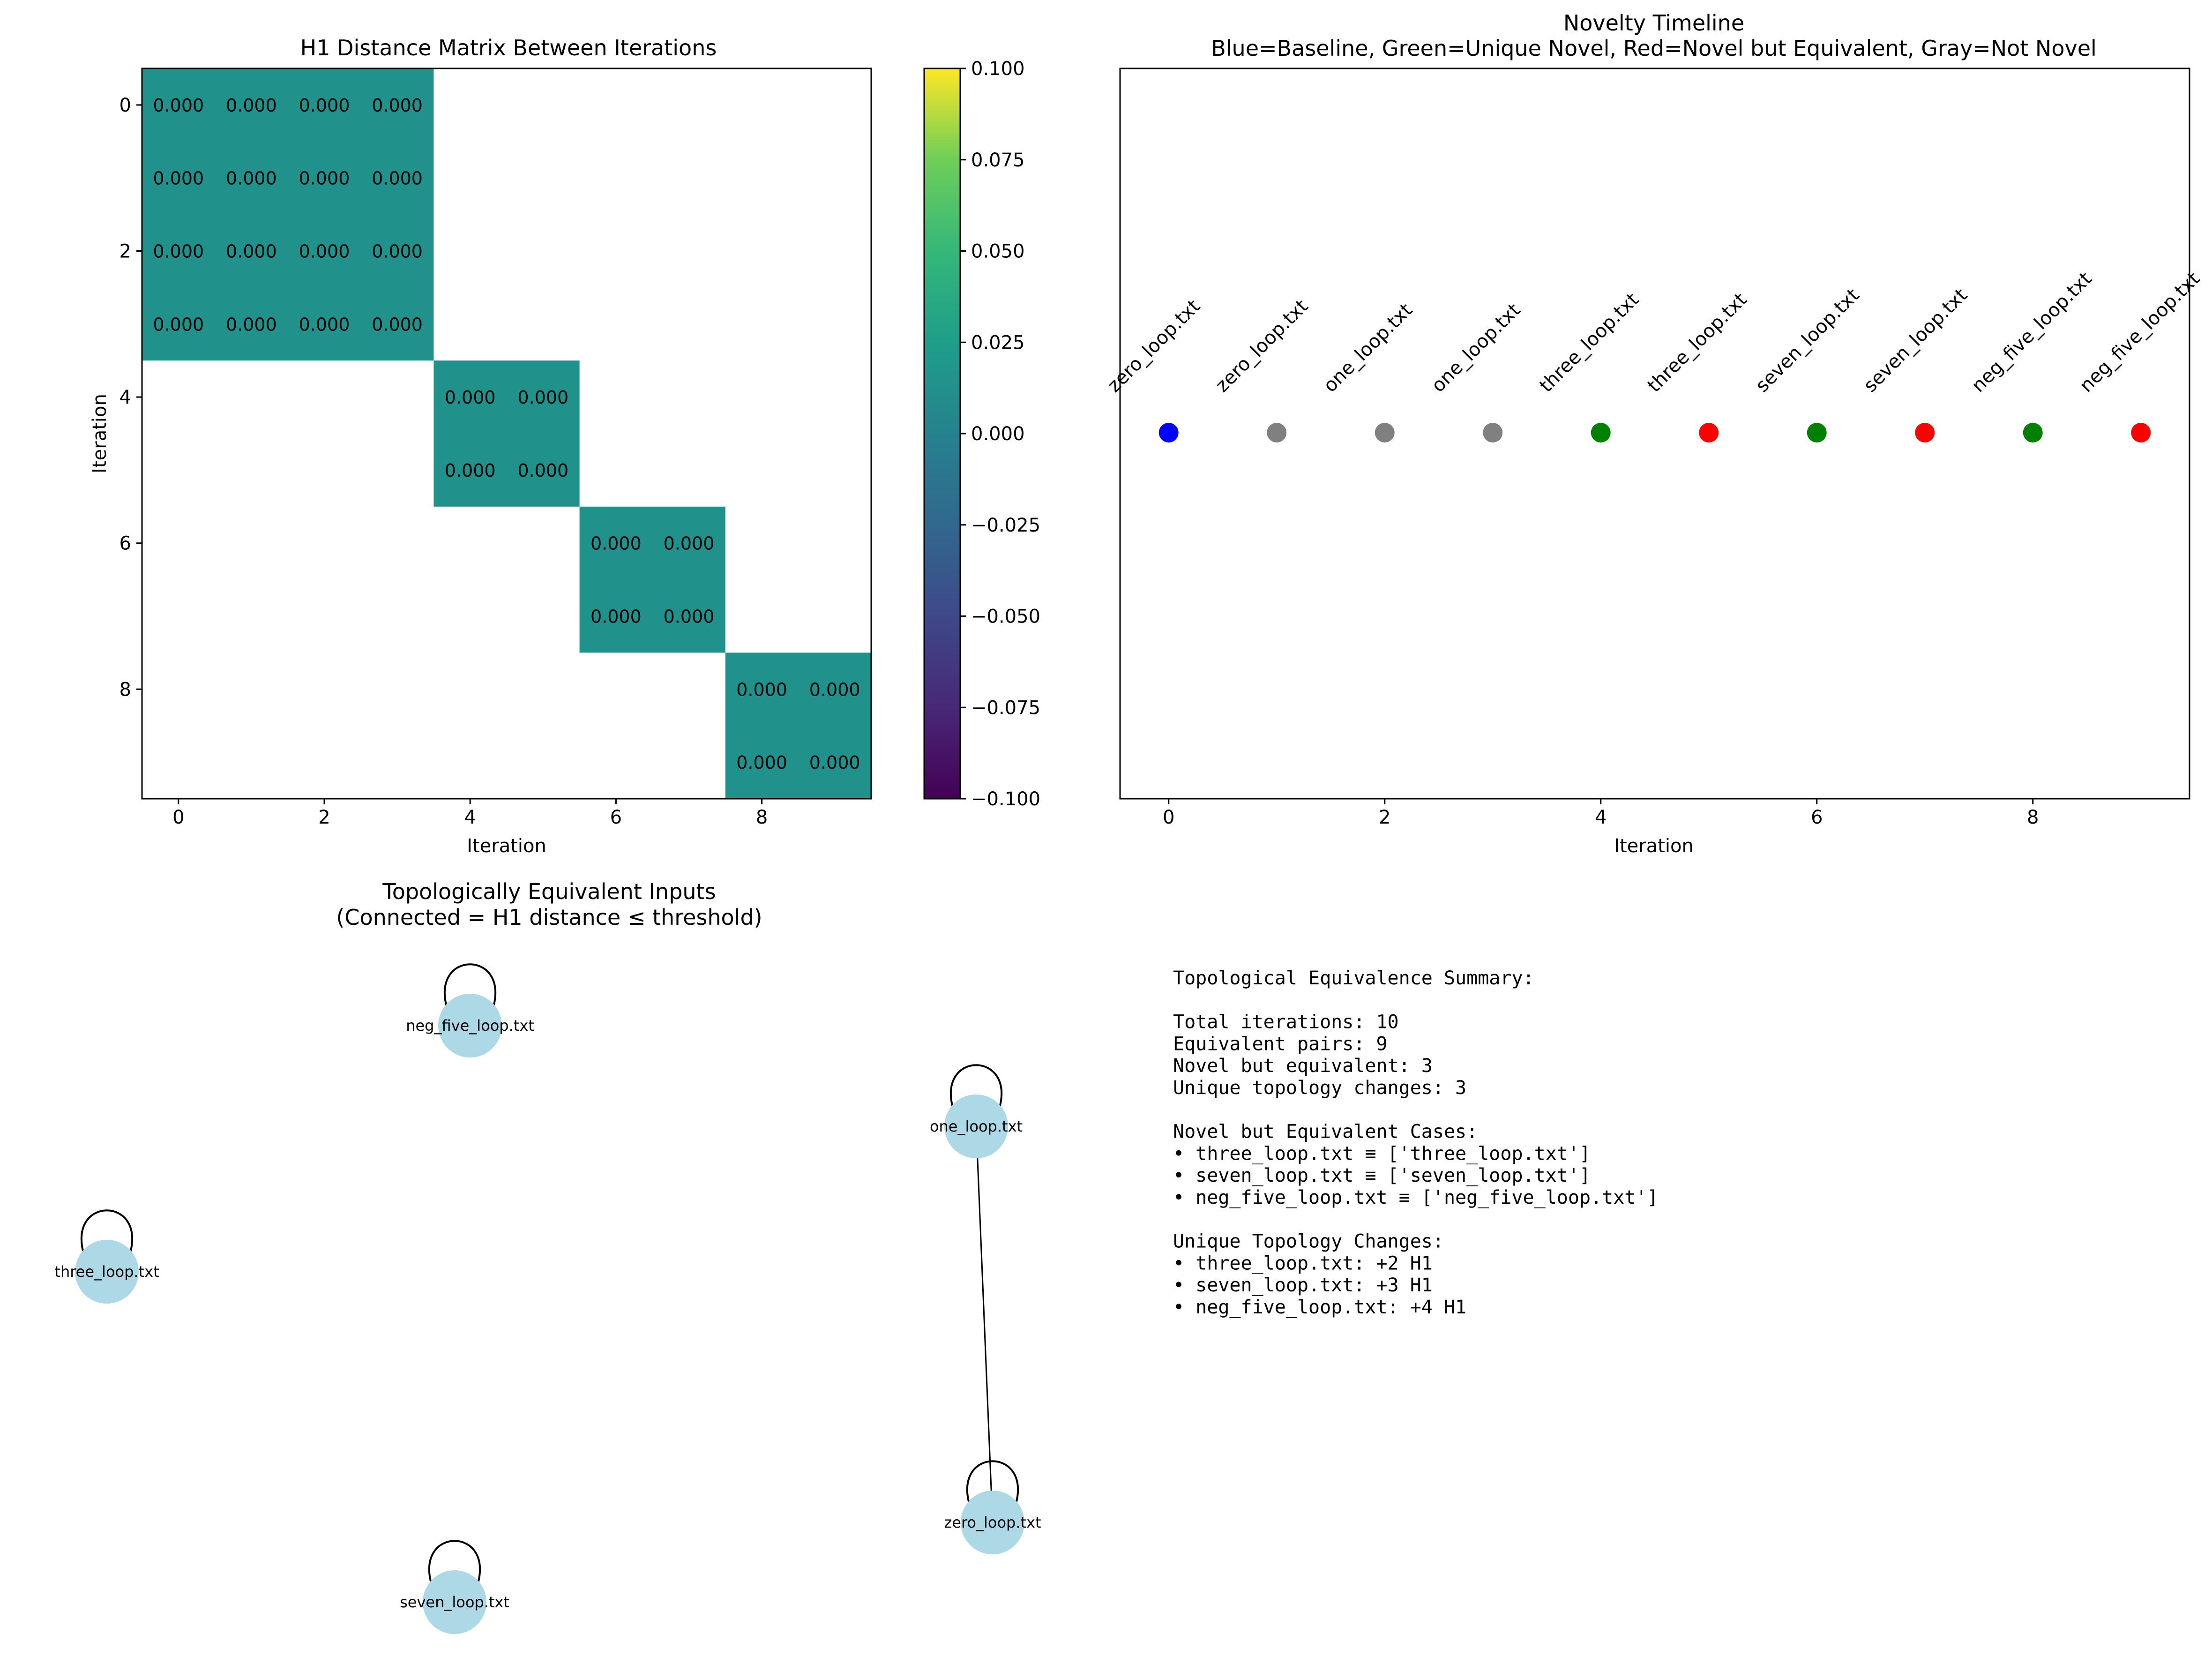 The width and height of the screenshot is (2212, 1672). What do you see at coordinates (1325, 1132) in the screenshot?
I see `summary-line: Novel but Equivalent Cases:` at bounding box center [1325, 1132].